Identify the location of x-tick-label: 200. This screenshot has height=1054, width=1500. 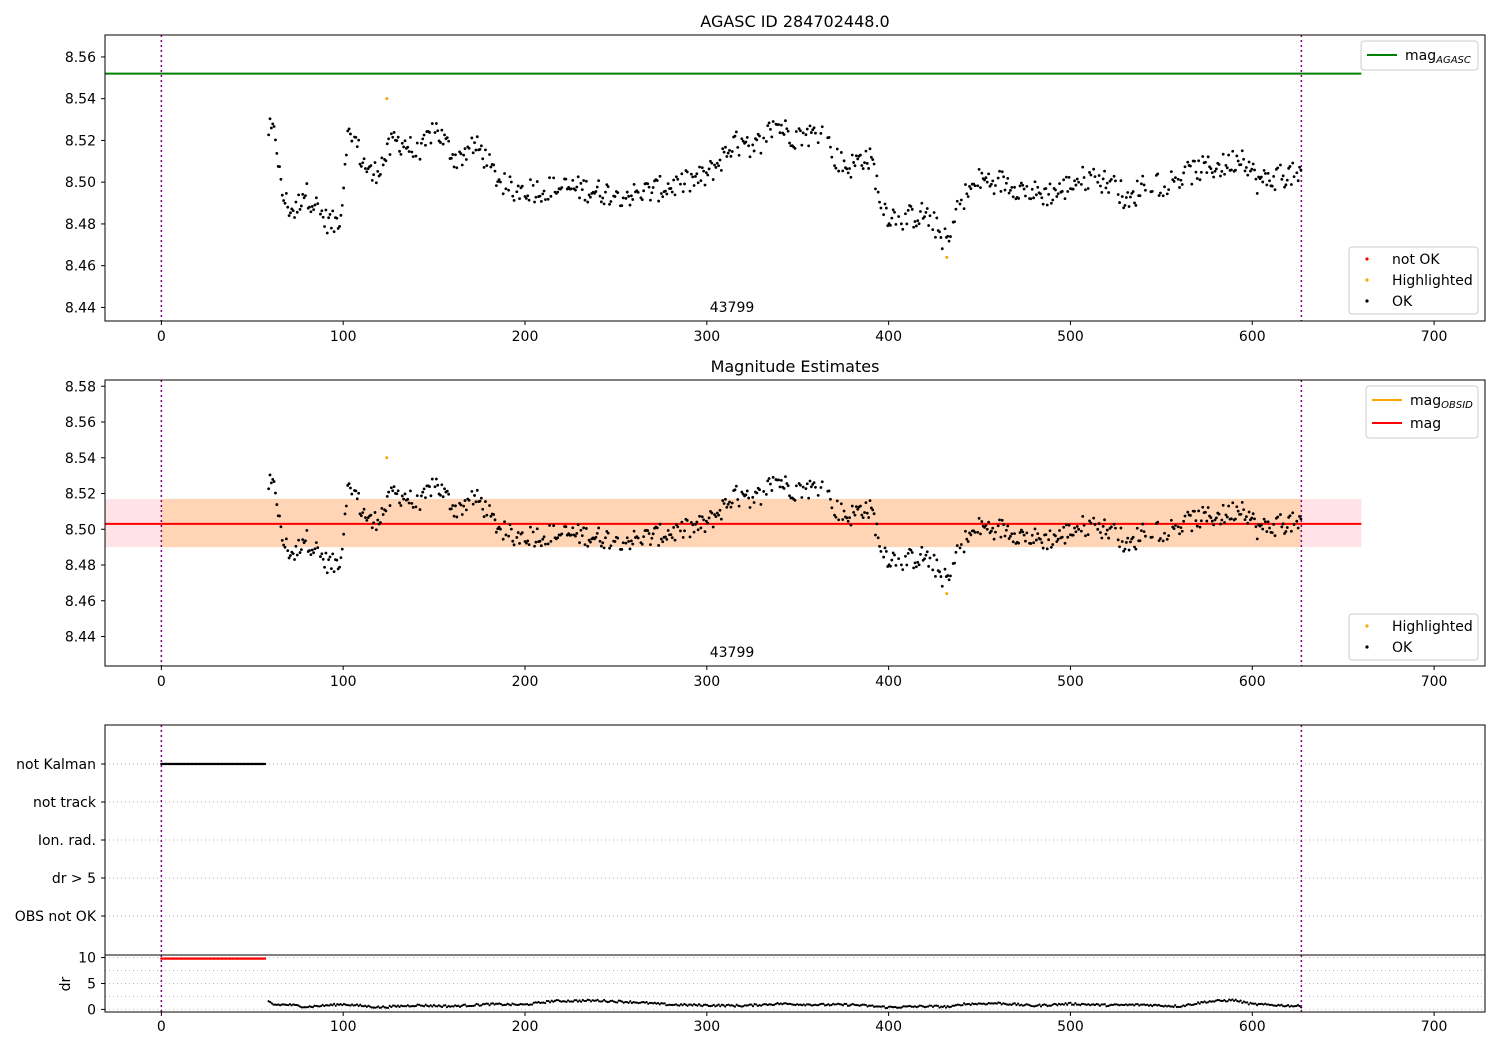
(525, 682).